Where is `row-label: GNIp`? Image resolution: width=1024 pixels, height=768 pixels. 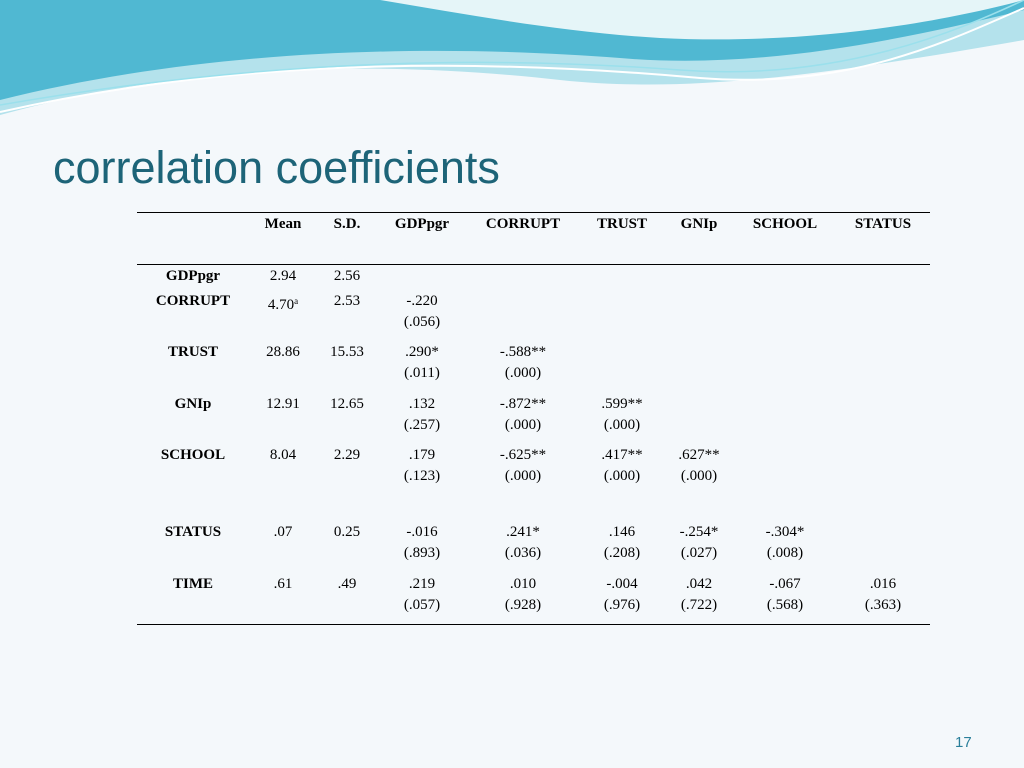 row-label: GNIp is located at coordinates (193, 404).